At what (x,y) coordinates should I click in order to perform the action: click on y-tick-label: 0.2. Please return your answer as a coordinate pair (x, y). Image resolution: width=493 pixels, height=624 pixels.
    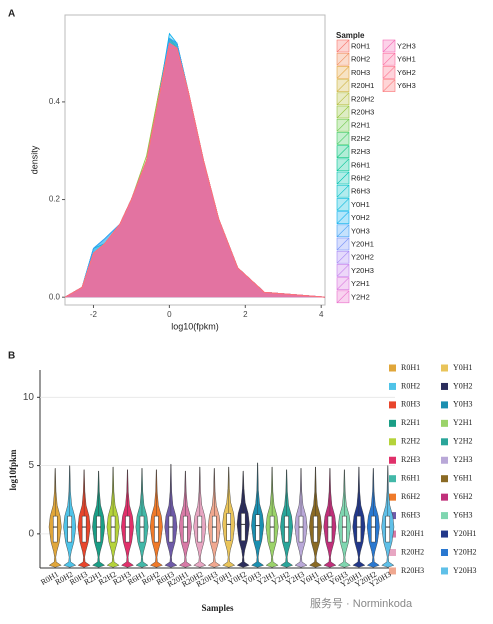
    Looking at the image, I should click on (55, 199).